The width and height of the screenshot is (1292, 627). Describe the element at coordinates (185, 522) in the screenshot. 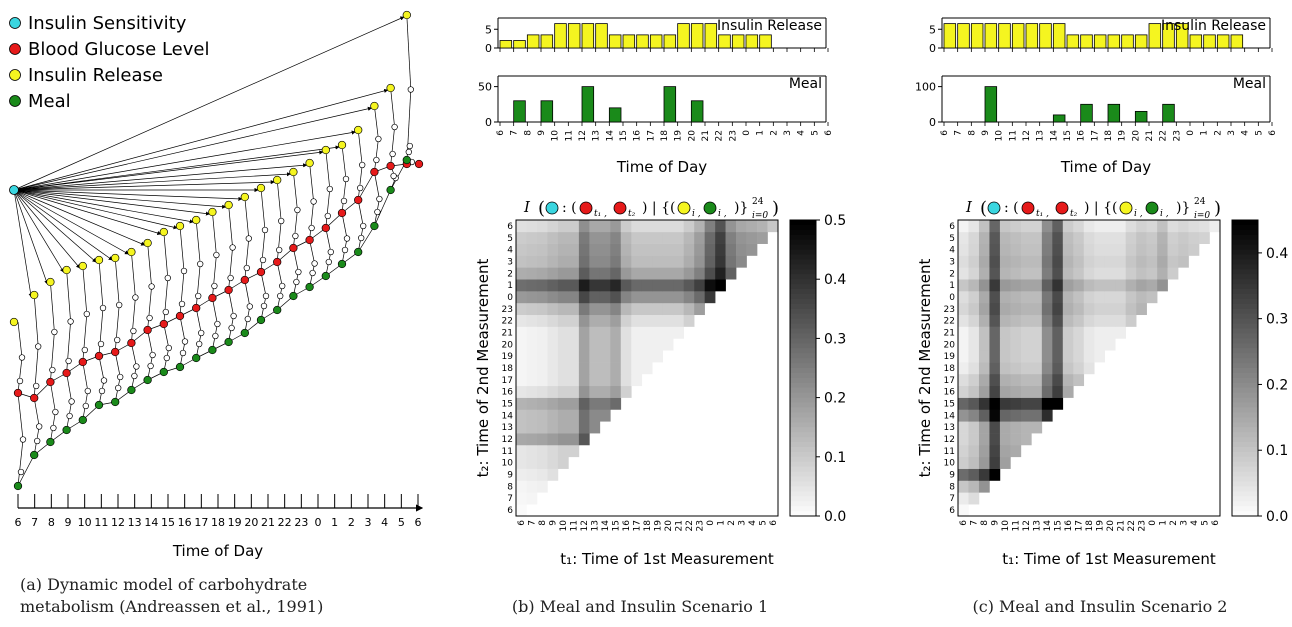

I see `tick-label: 16` at that location.